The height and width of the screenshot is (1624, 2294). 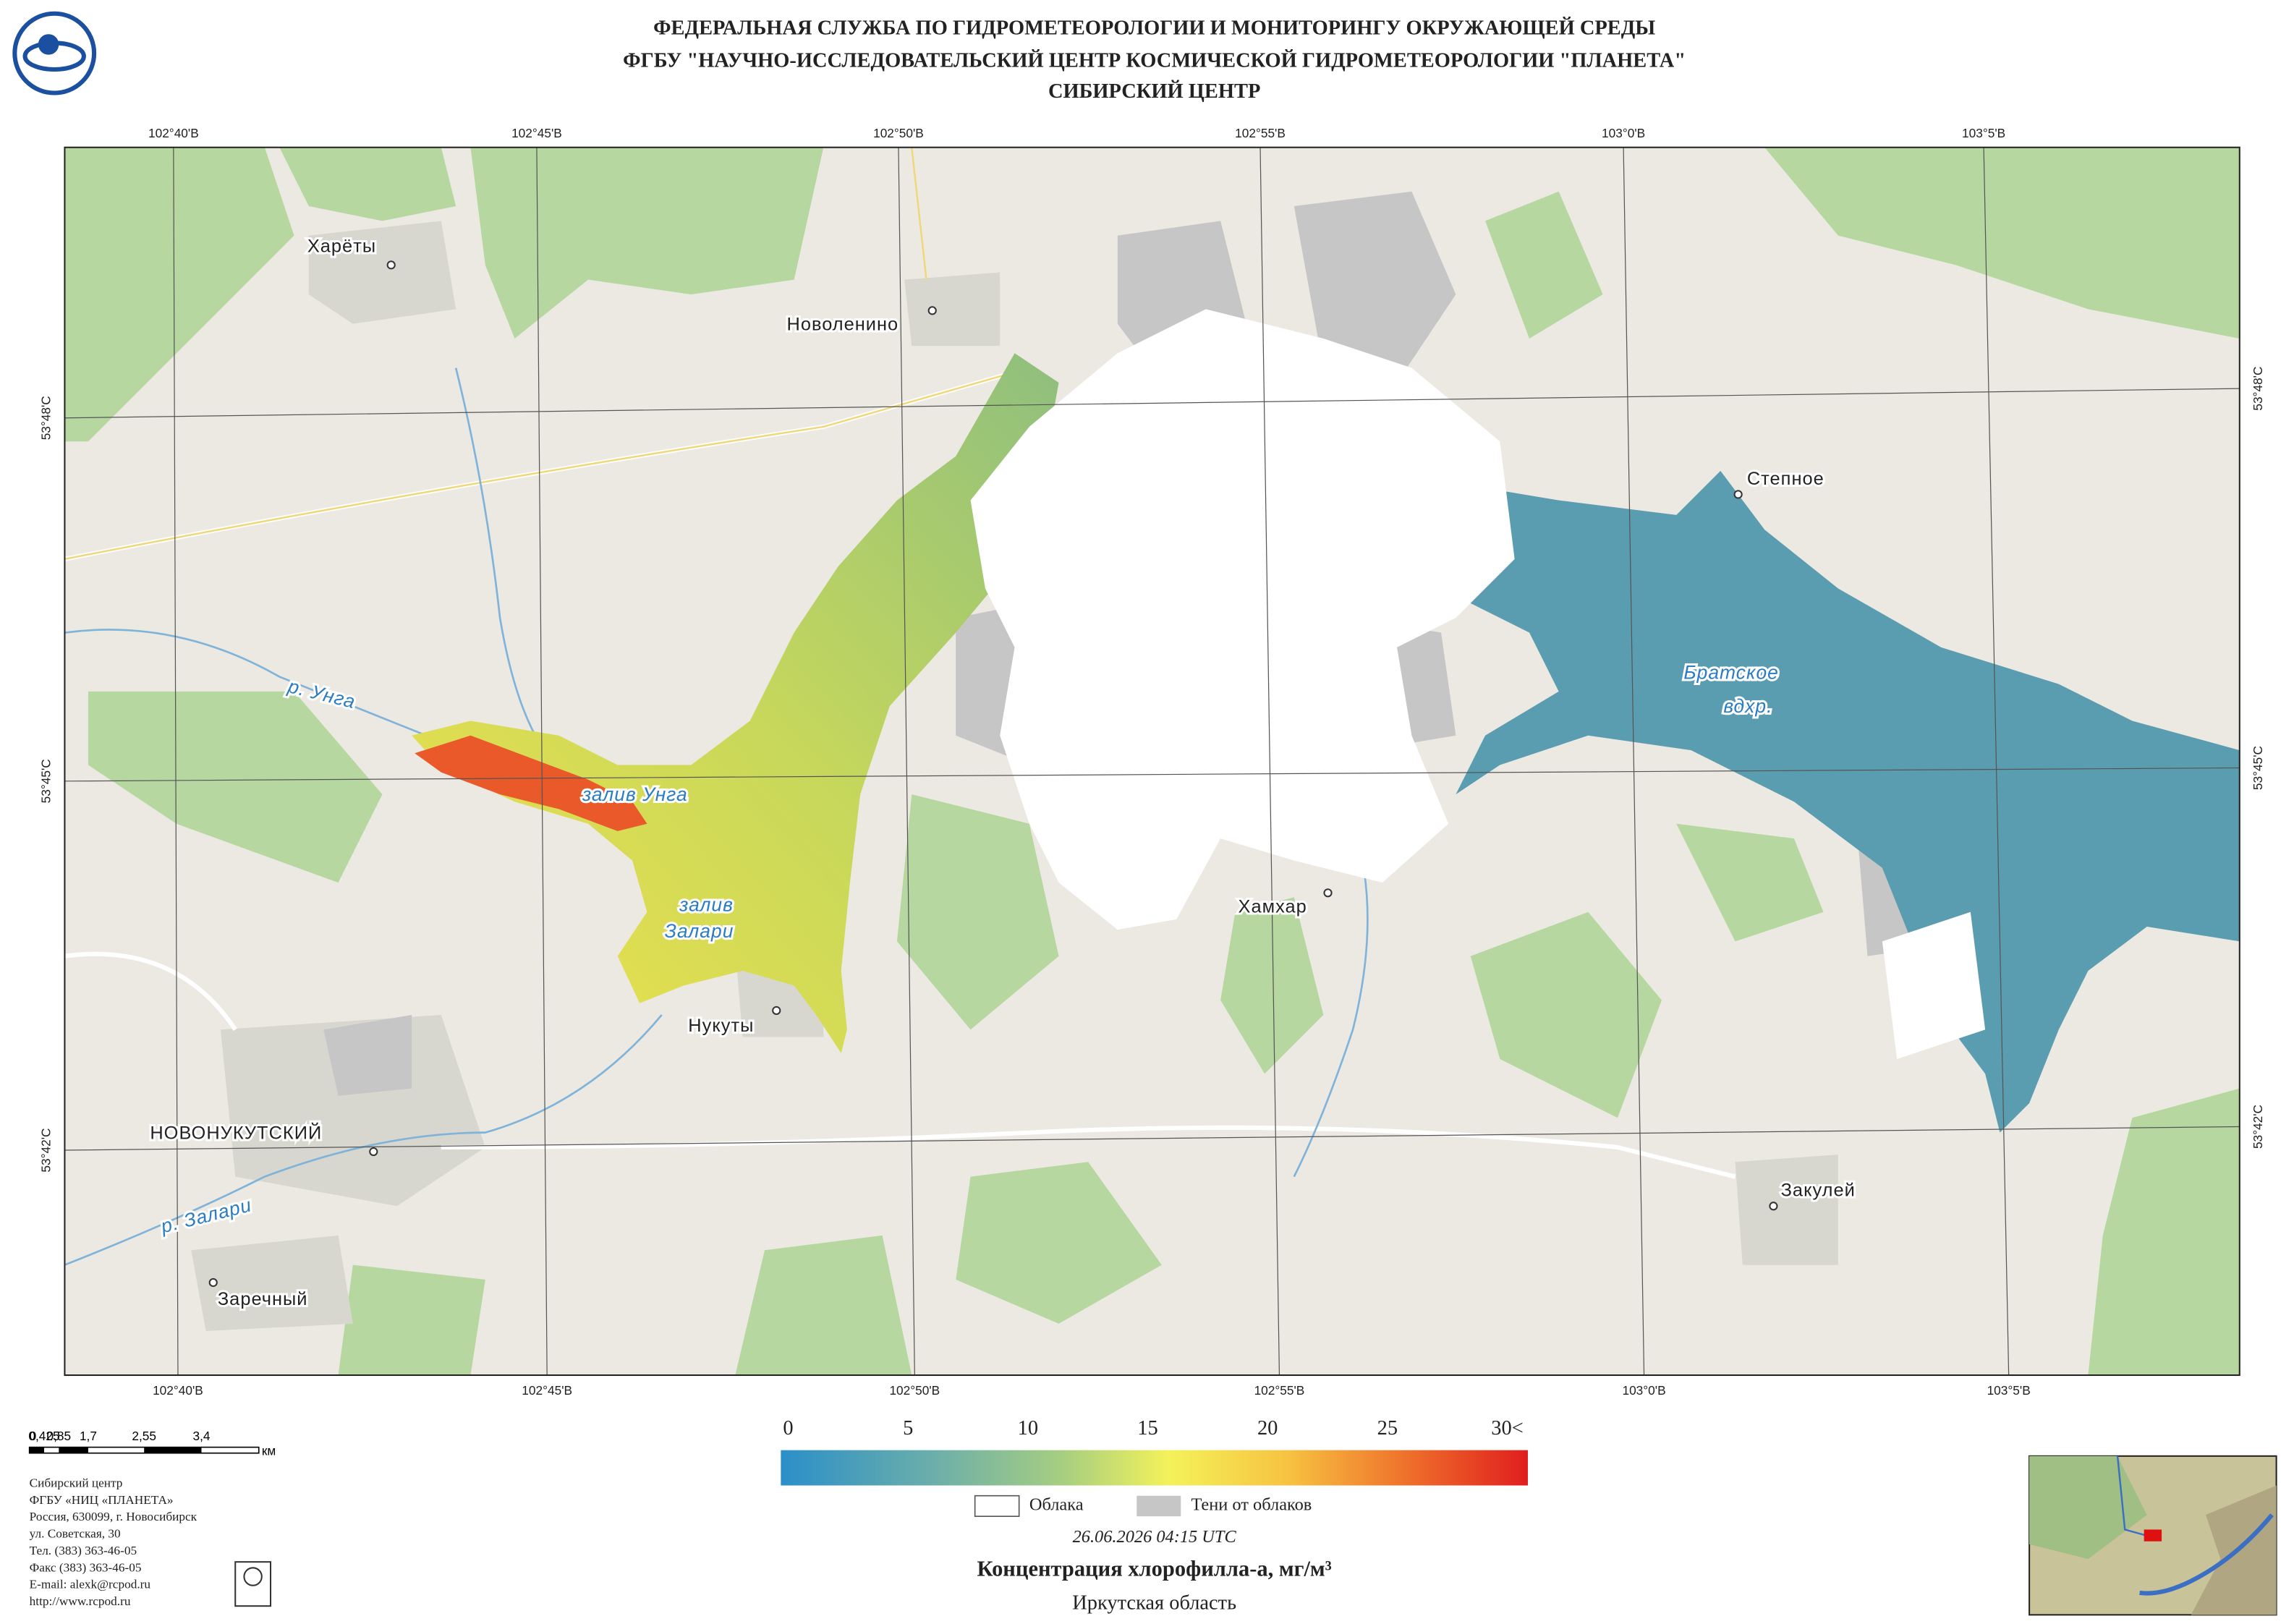 I want to click on scale-label: 1,7, so click(x=88, y=1436).